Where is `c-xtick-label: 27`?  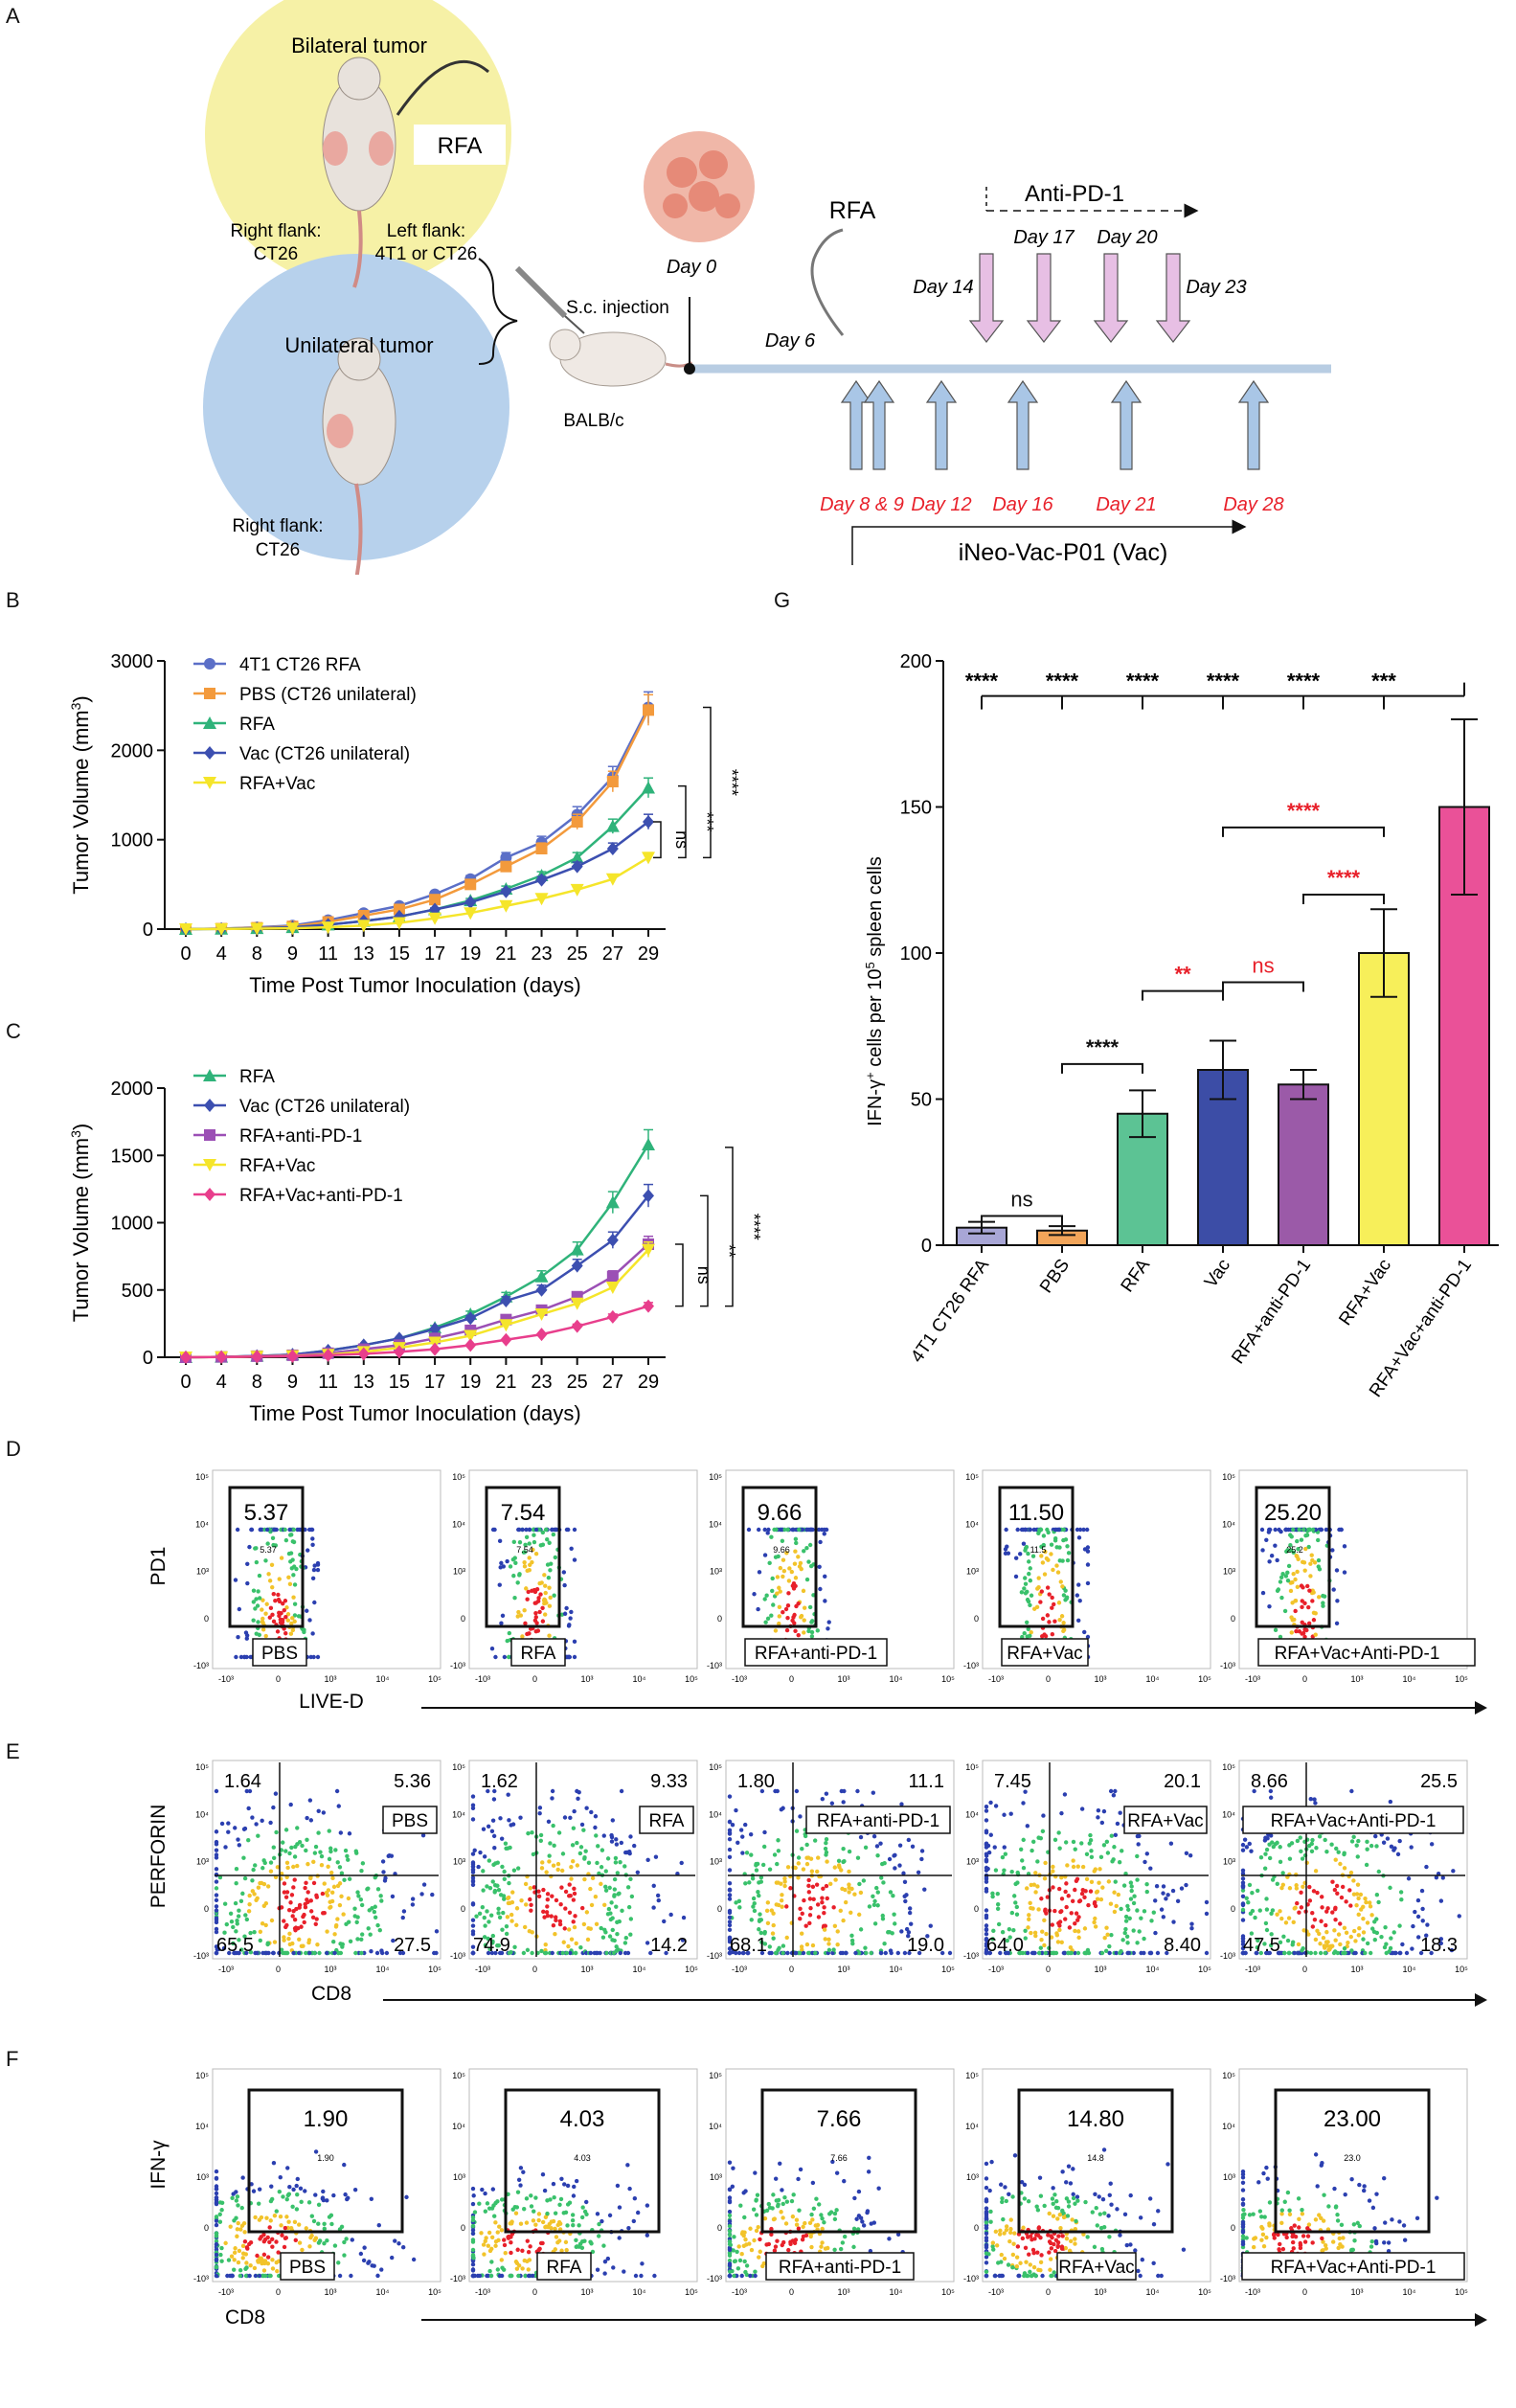
c-xtick-label: 27 is located at coordinates (612, 1382).